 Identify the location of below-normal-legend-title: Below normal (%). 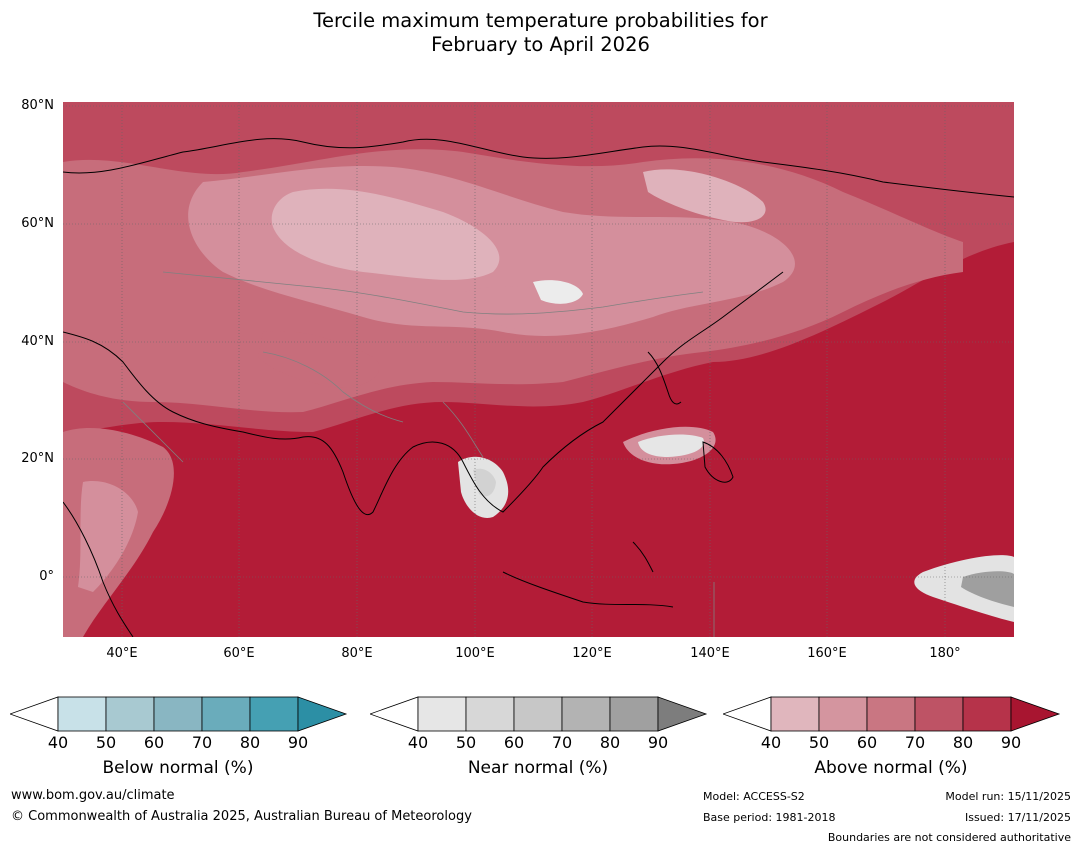
(178, 768).